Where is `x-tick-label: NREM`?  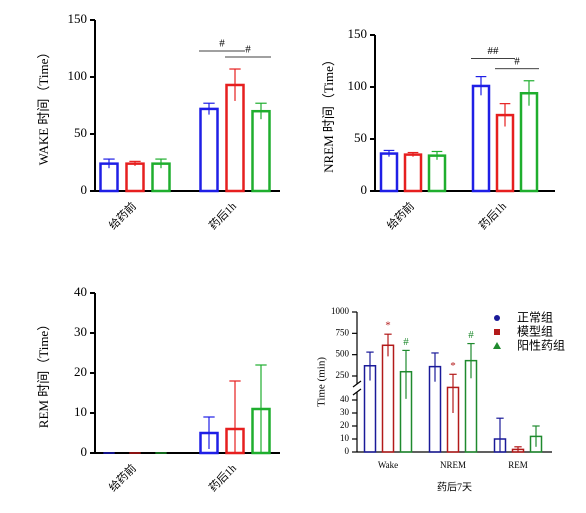
x-tick-label: NREM is located at coordinates (453, 465).